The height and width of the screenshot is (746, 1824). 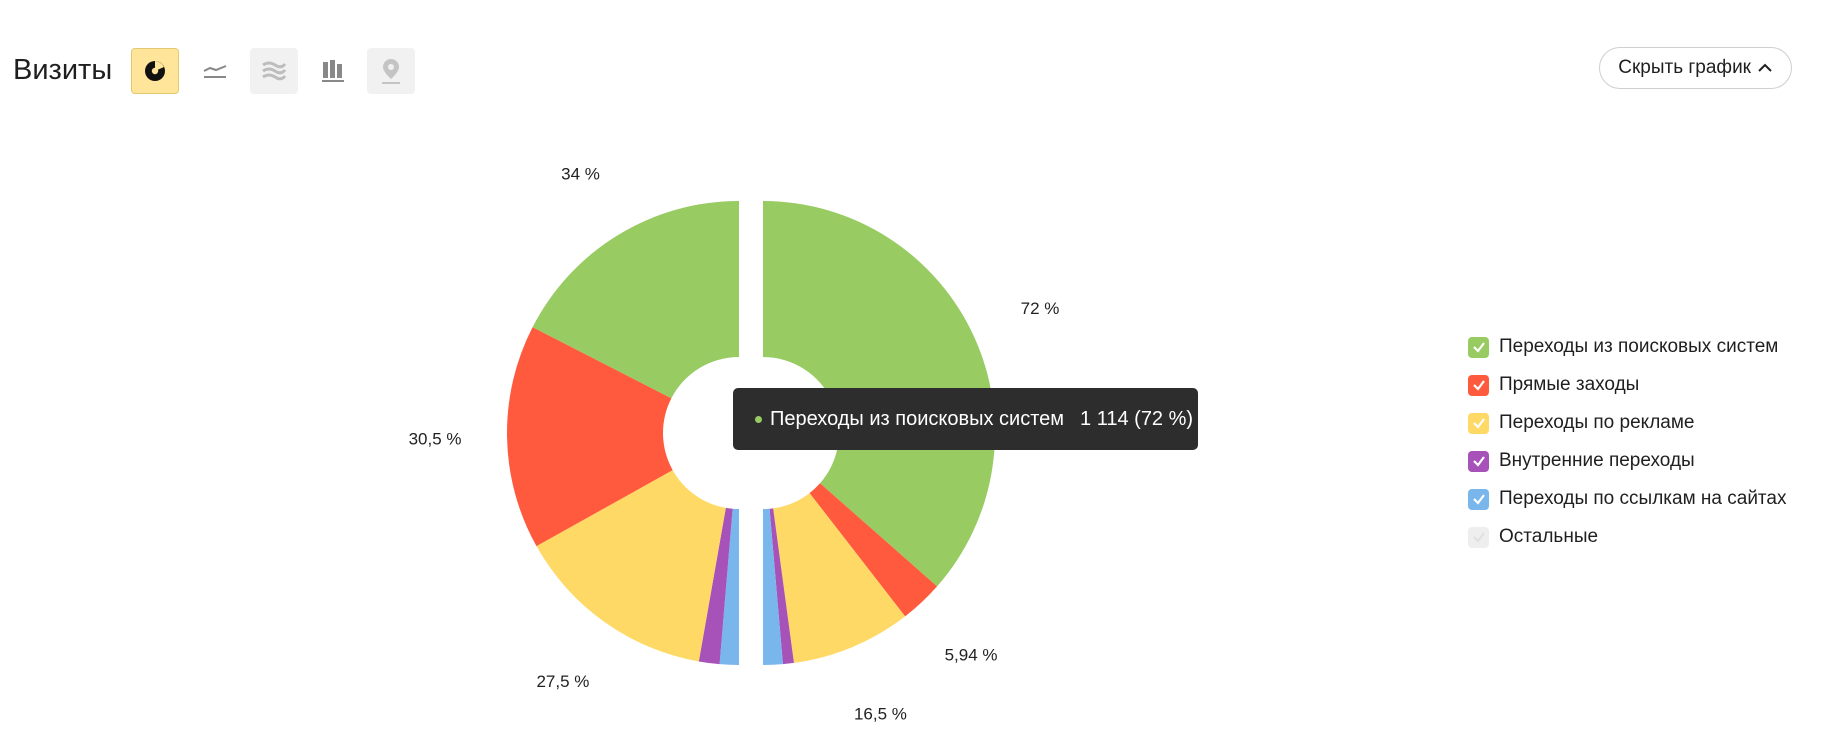 What do you see at coordinates (435, 438) in the screenshot?
I see `pie-percent-label: 30,5 %` at bounding box center [435, 438].